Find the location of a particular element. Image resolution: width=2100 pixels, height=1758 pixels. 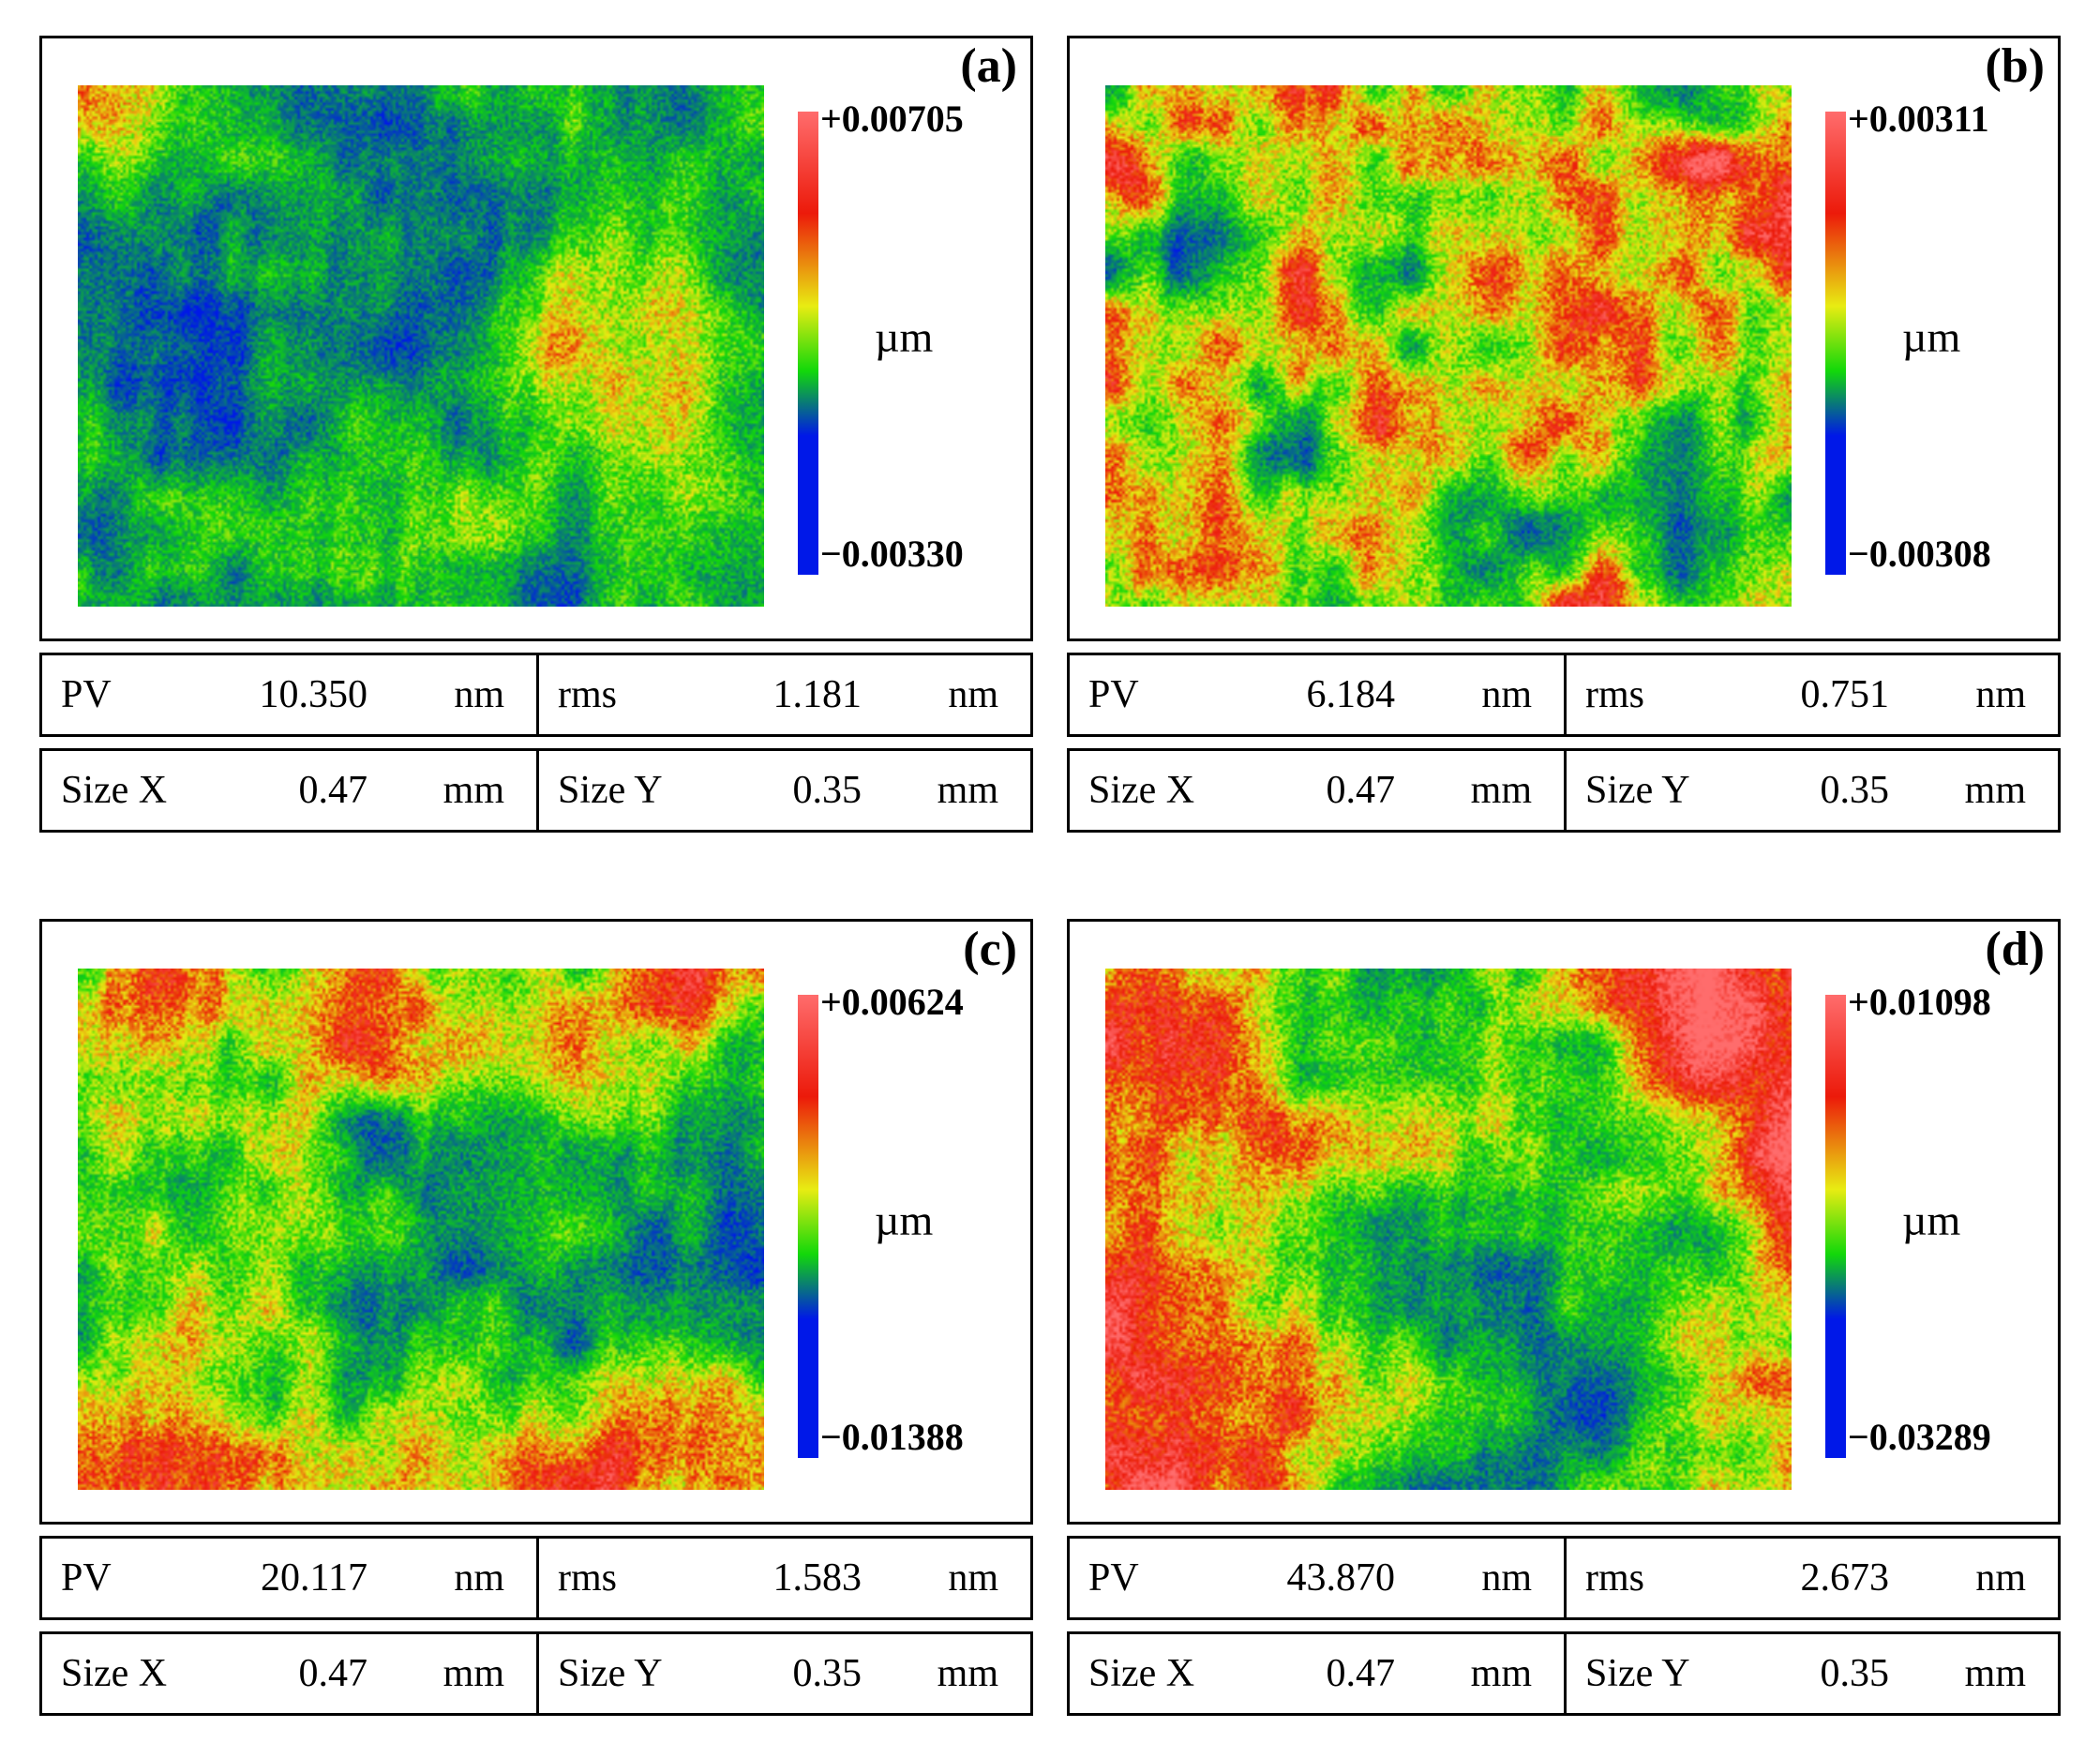

rms-cell: rms 2.673 nm is located at coordinates (1811, 1578).